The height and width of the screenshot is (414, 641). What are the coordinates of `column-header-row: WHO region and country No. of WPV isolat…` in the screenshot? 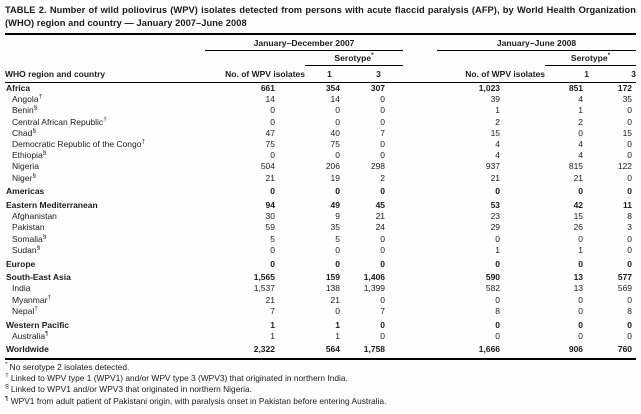 It's located at (321, 74).